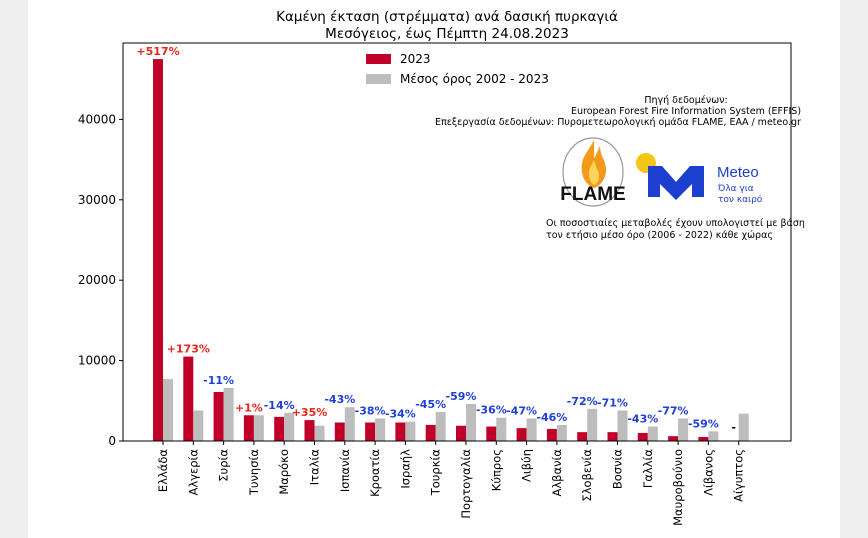 This screenshot has width=868, height=538. I want to click on percent-label-8: -34%, so click(400, 414).